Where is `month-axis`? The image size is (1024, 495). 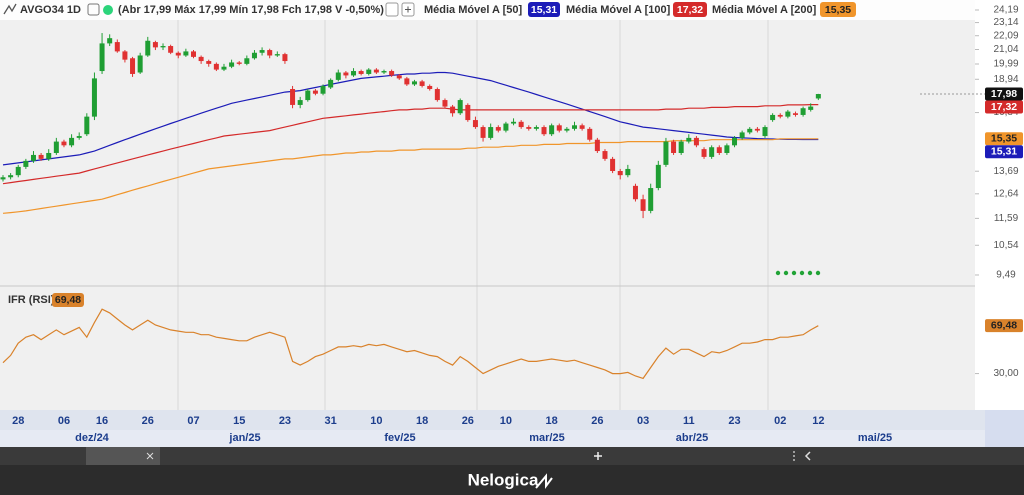 month-axis is located at coordinates (512, 438).